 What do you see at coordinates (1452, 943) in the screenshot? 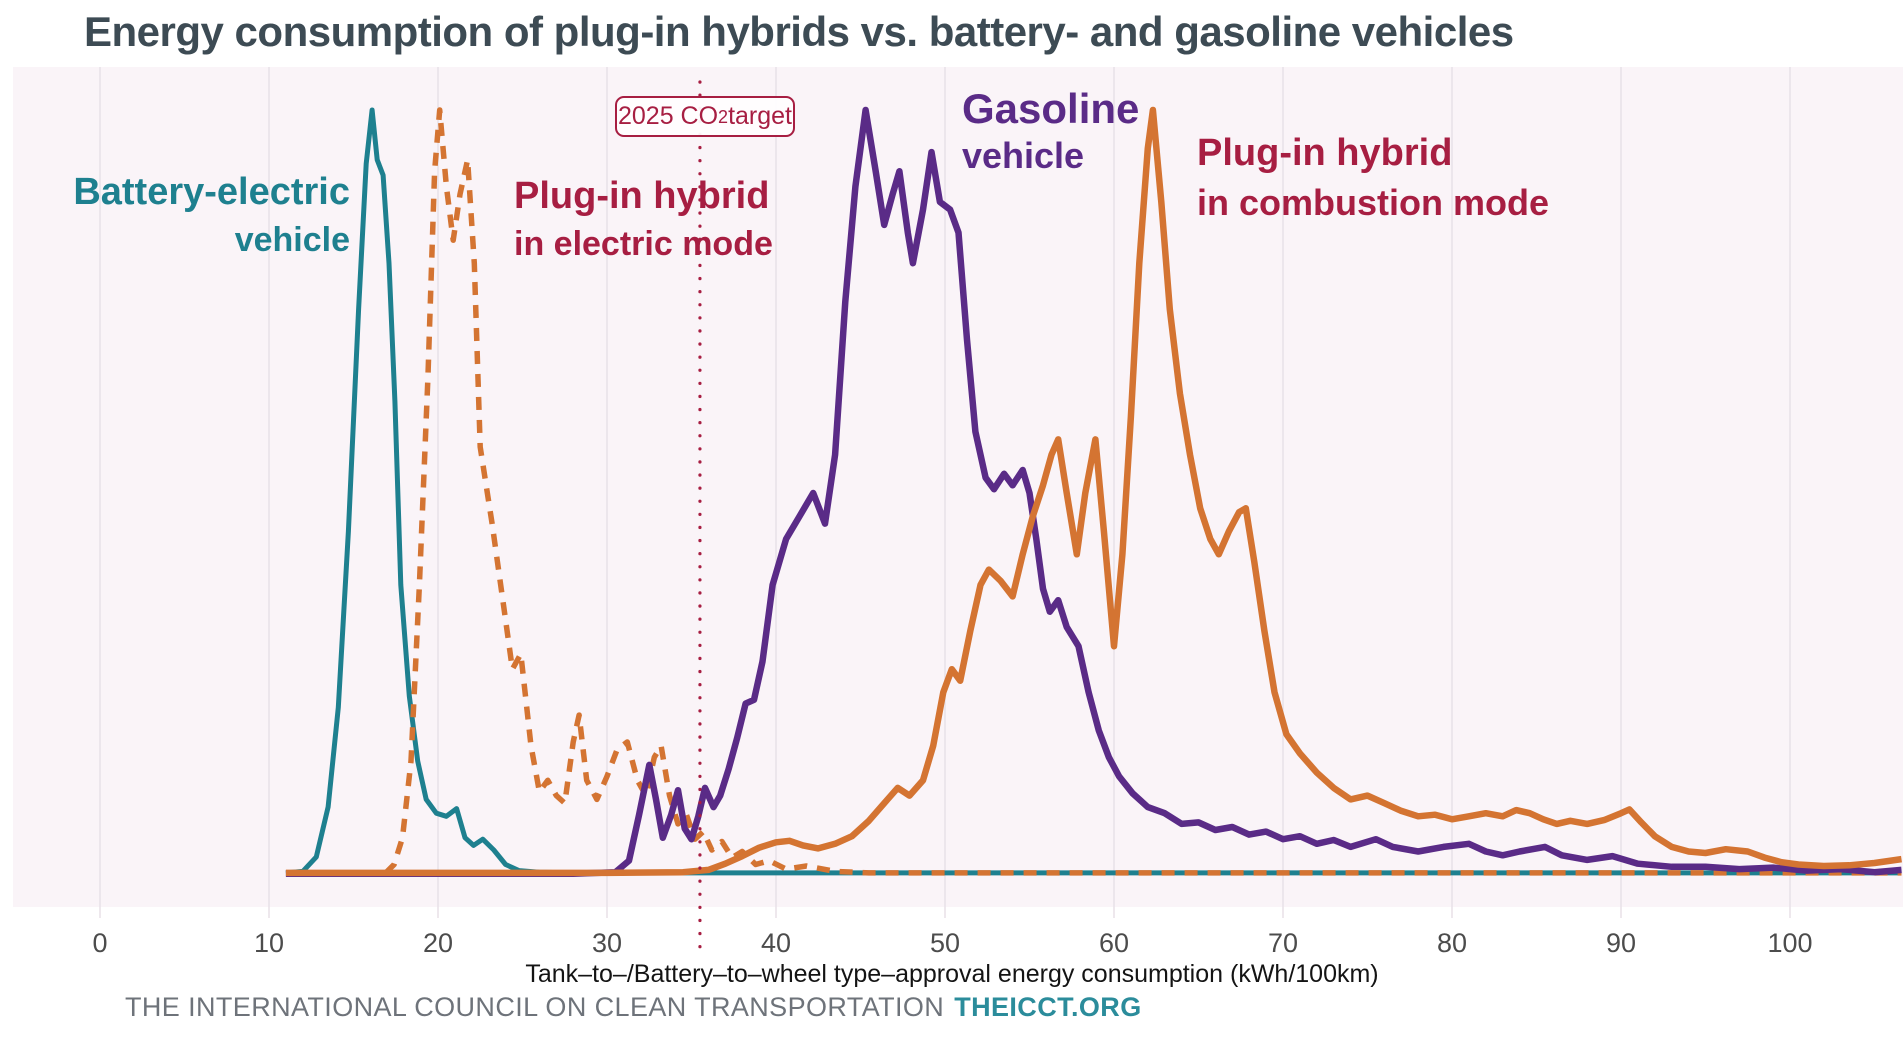
I see `x-tick-label-80: 80` at bounding box center [1452, 943].